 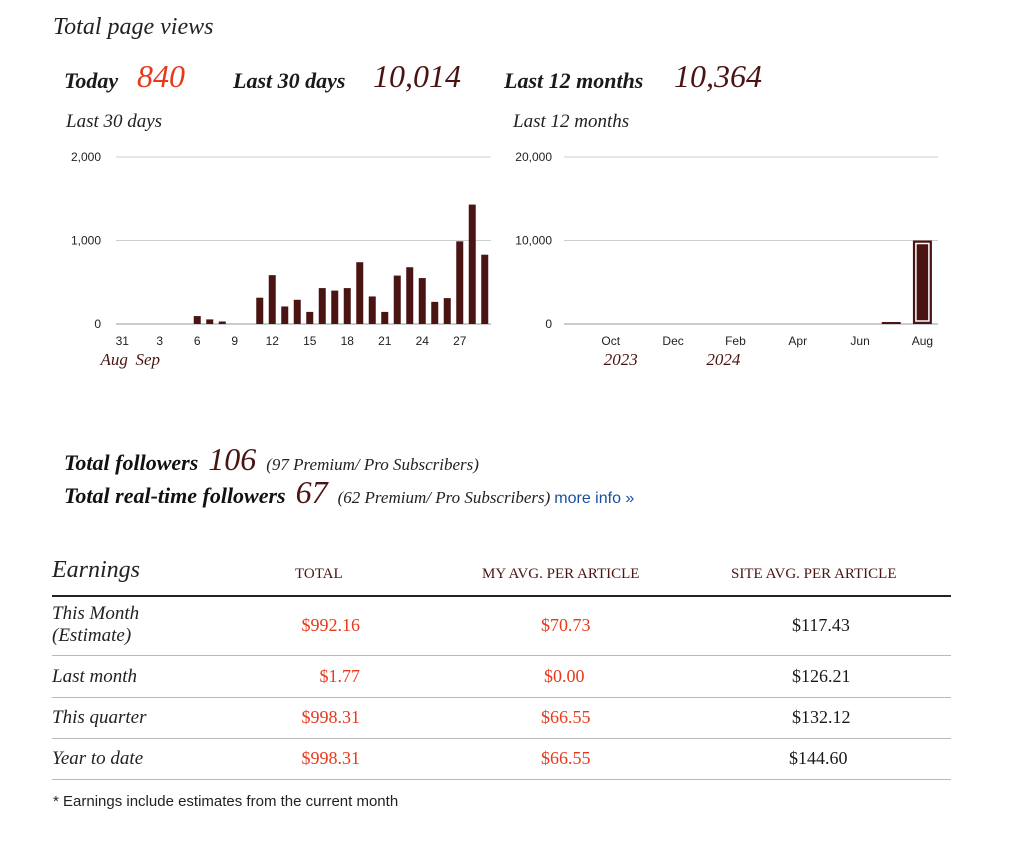 What do you see at coordinates (444, 497) in the screenshot?
I see `realtime-followers-note: (62 Premium/ Pro Subscribers)` at bounding box center [444, 497].